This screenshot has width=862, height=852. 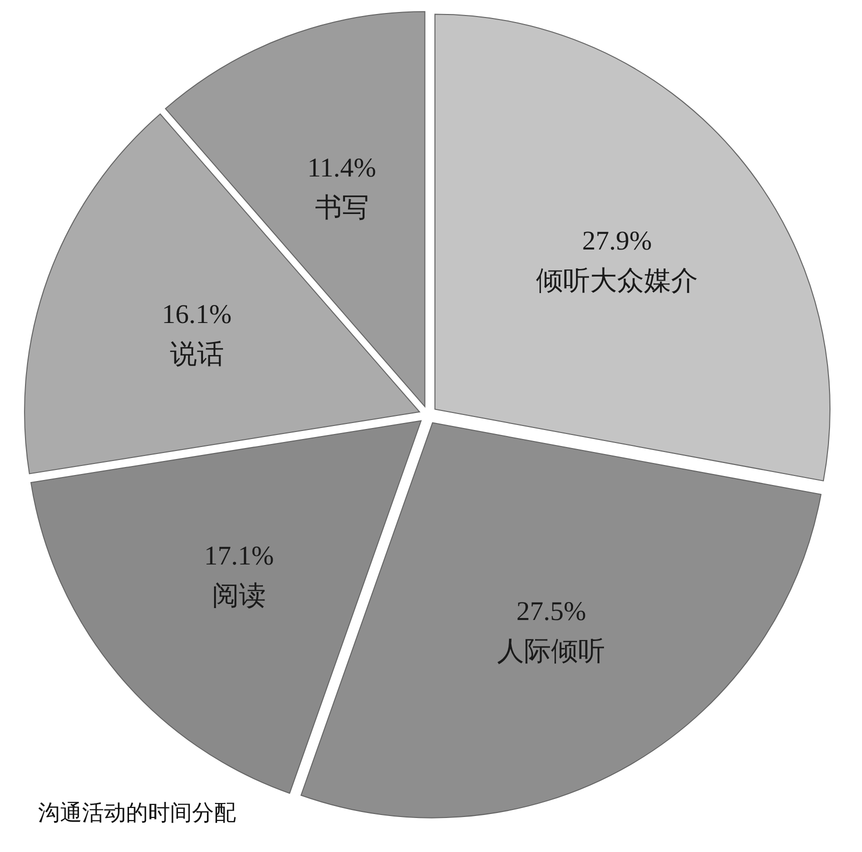 I want to click on data-label: 27.9%, so click(x=617, y=241).